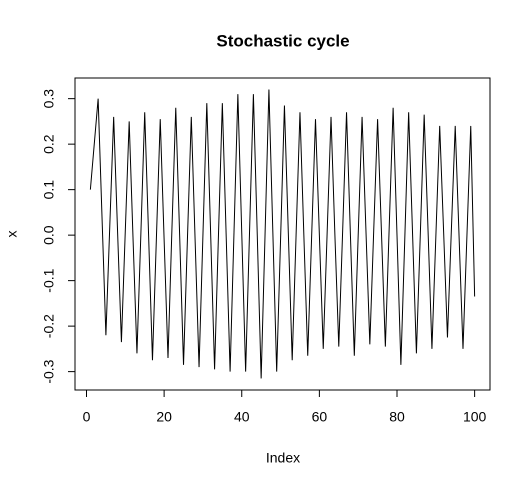 The height and width of the screenshot is (488, 531). Describe the element at coordinates (475, 417) in the screenshot. I see `x-tick-label: 100` at that location.